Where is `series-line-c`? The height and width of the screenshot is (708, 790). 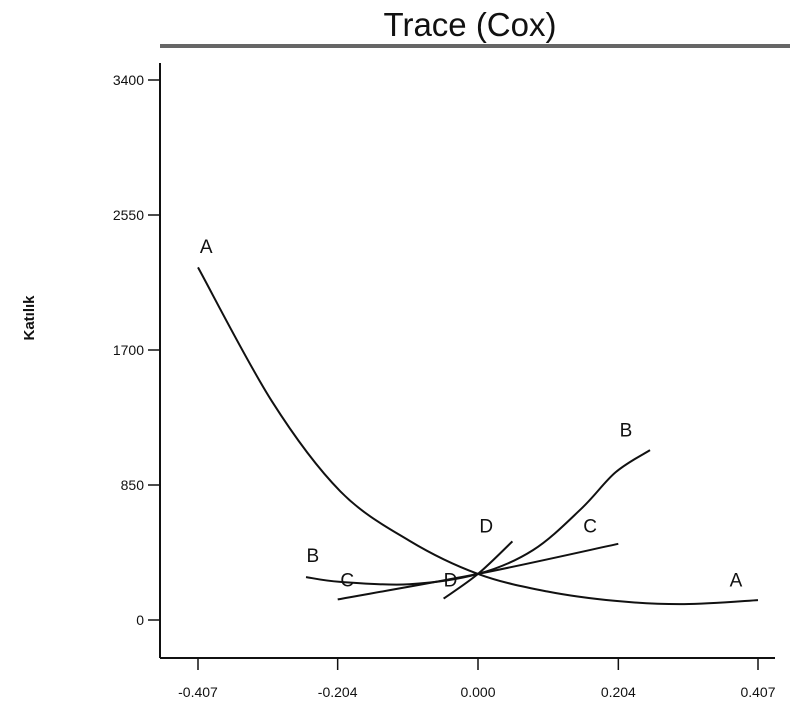 series-line-c is located at coordinates (478, 571).